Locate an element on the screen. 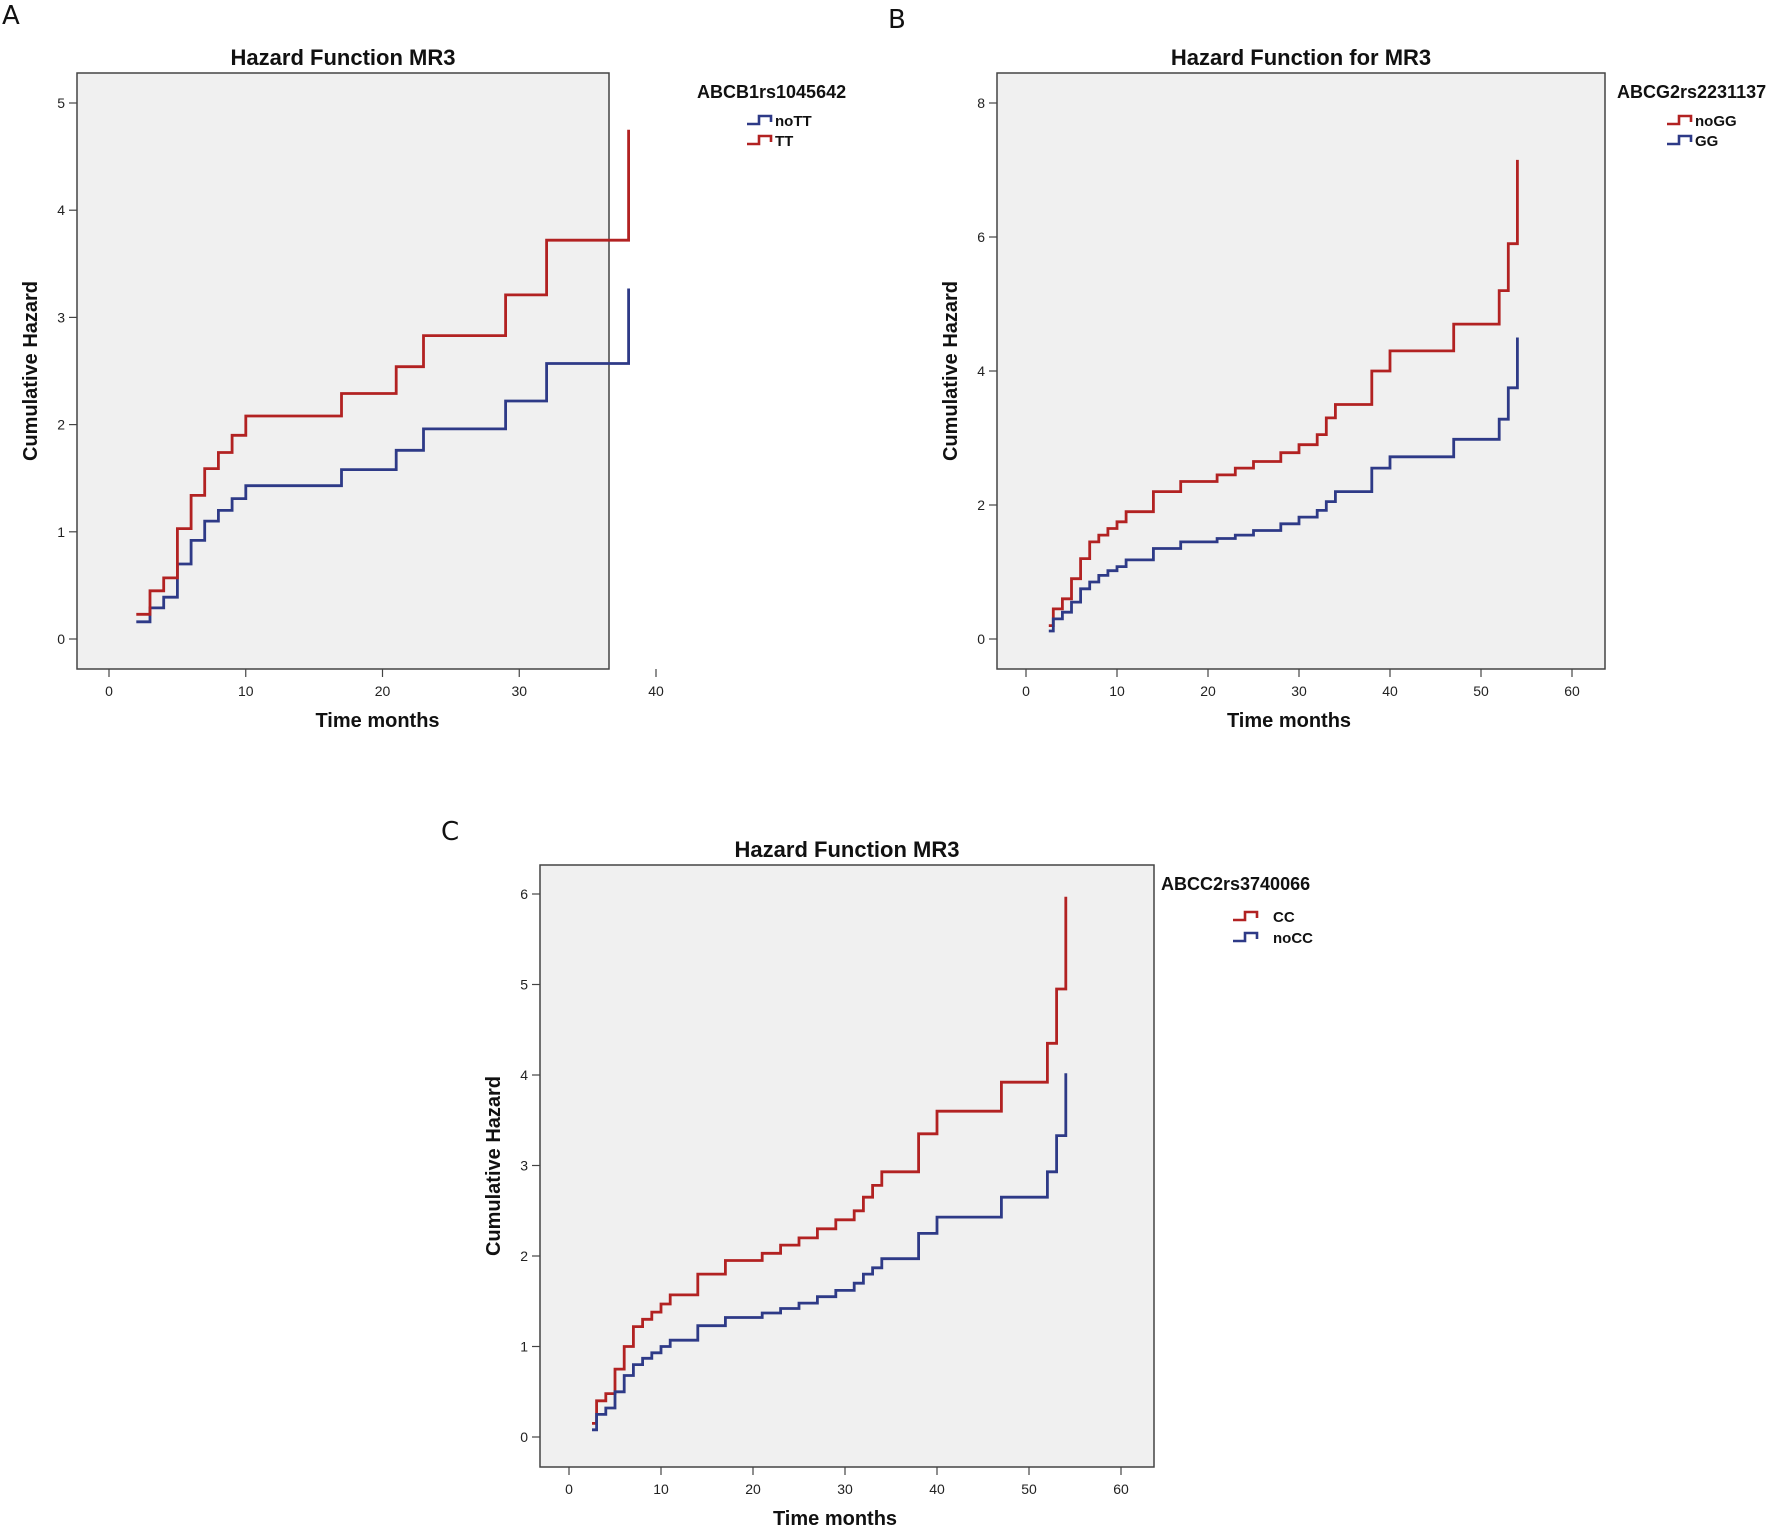 Image resolution: width=1772 pixels, height=1538 pixels. y-tick-label: 8 is located at coordinates (981, 103).